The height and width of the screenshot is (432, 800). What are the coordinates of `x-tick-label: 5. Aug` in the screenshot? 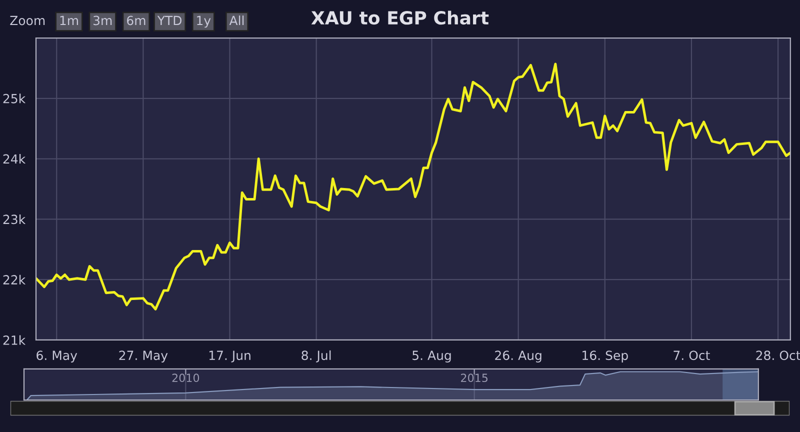 It's located at (431, 356).